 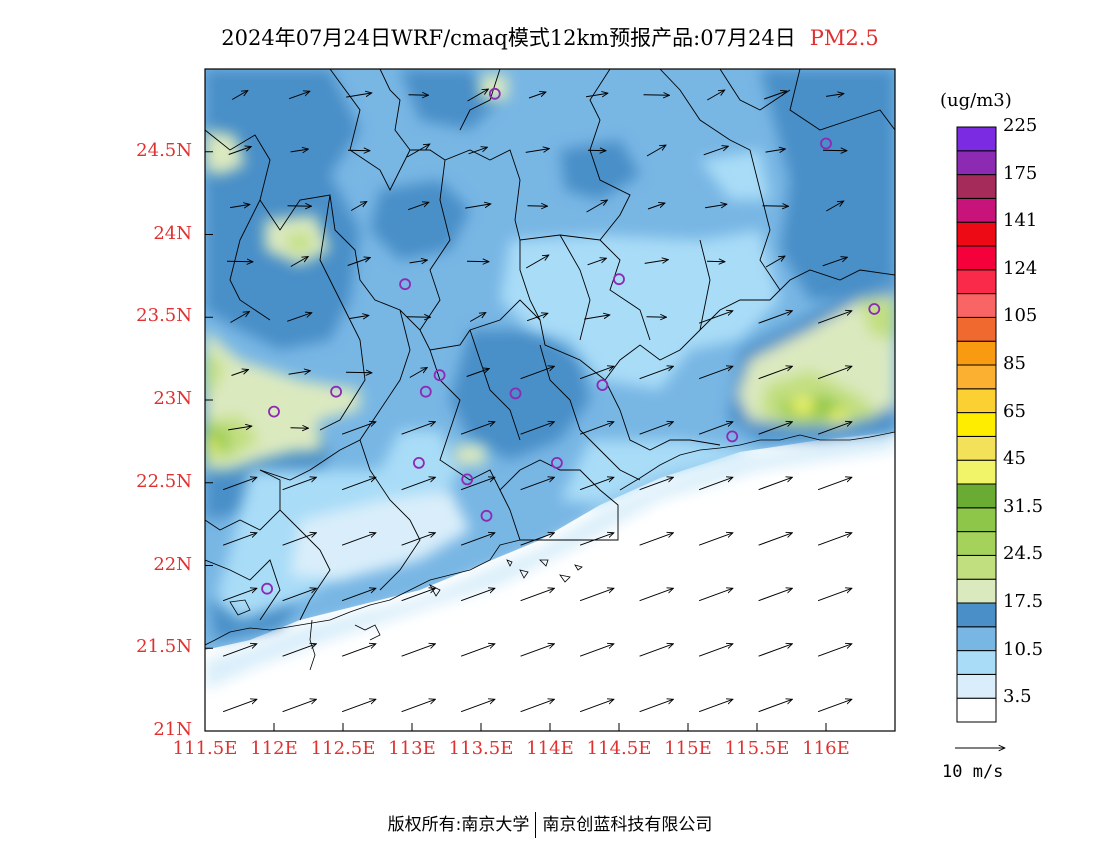 I want to click on lat-tick-label: 24N, so click(x=172, y=233).